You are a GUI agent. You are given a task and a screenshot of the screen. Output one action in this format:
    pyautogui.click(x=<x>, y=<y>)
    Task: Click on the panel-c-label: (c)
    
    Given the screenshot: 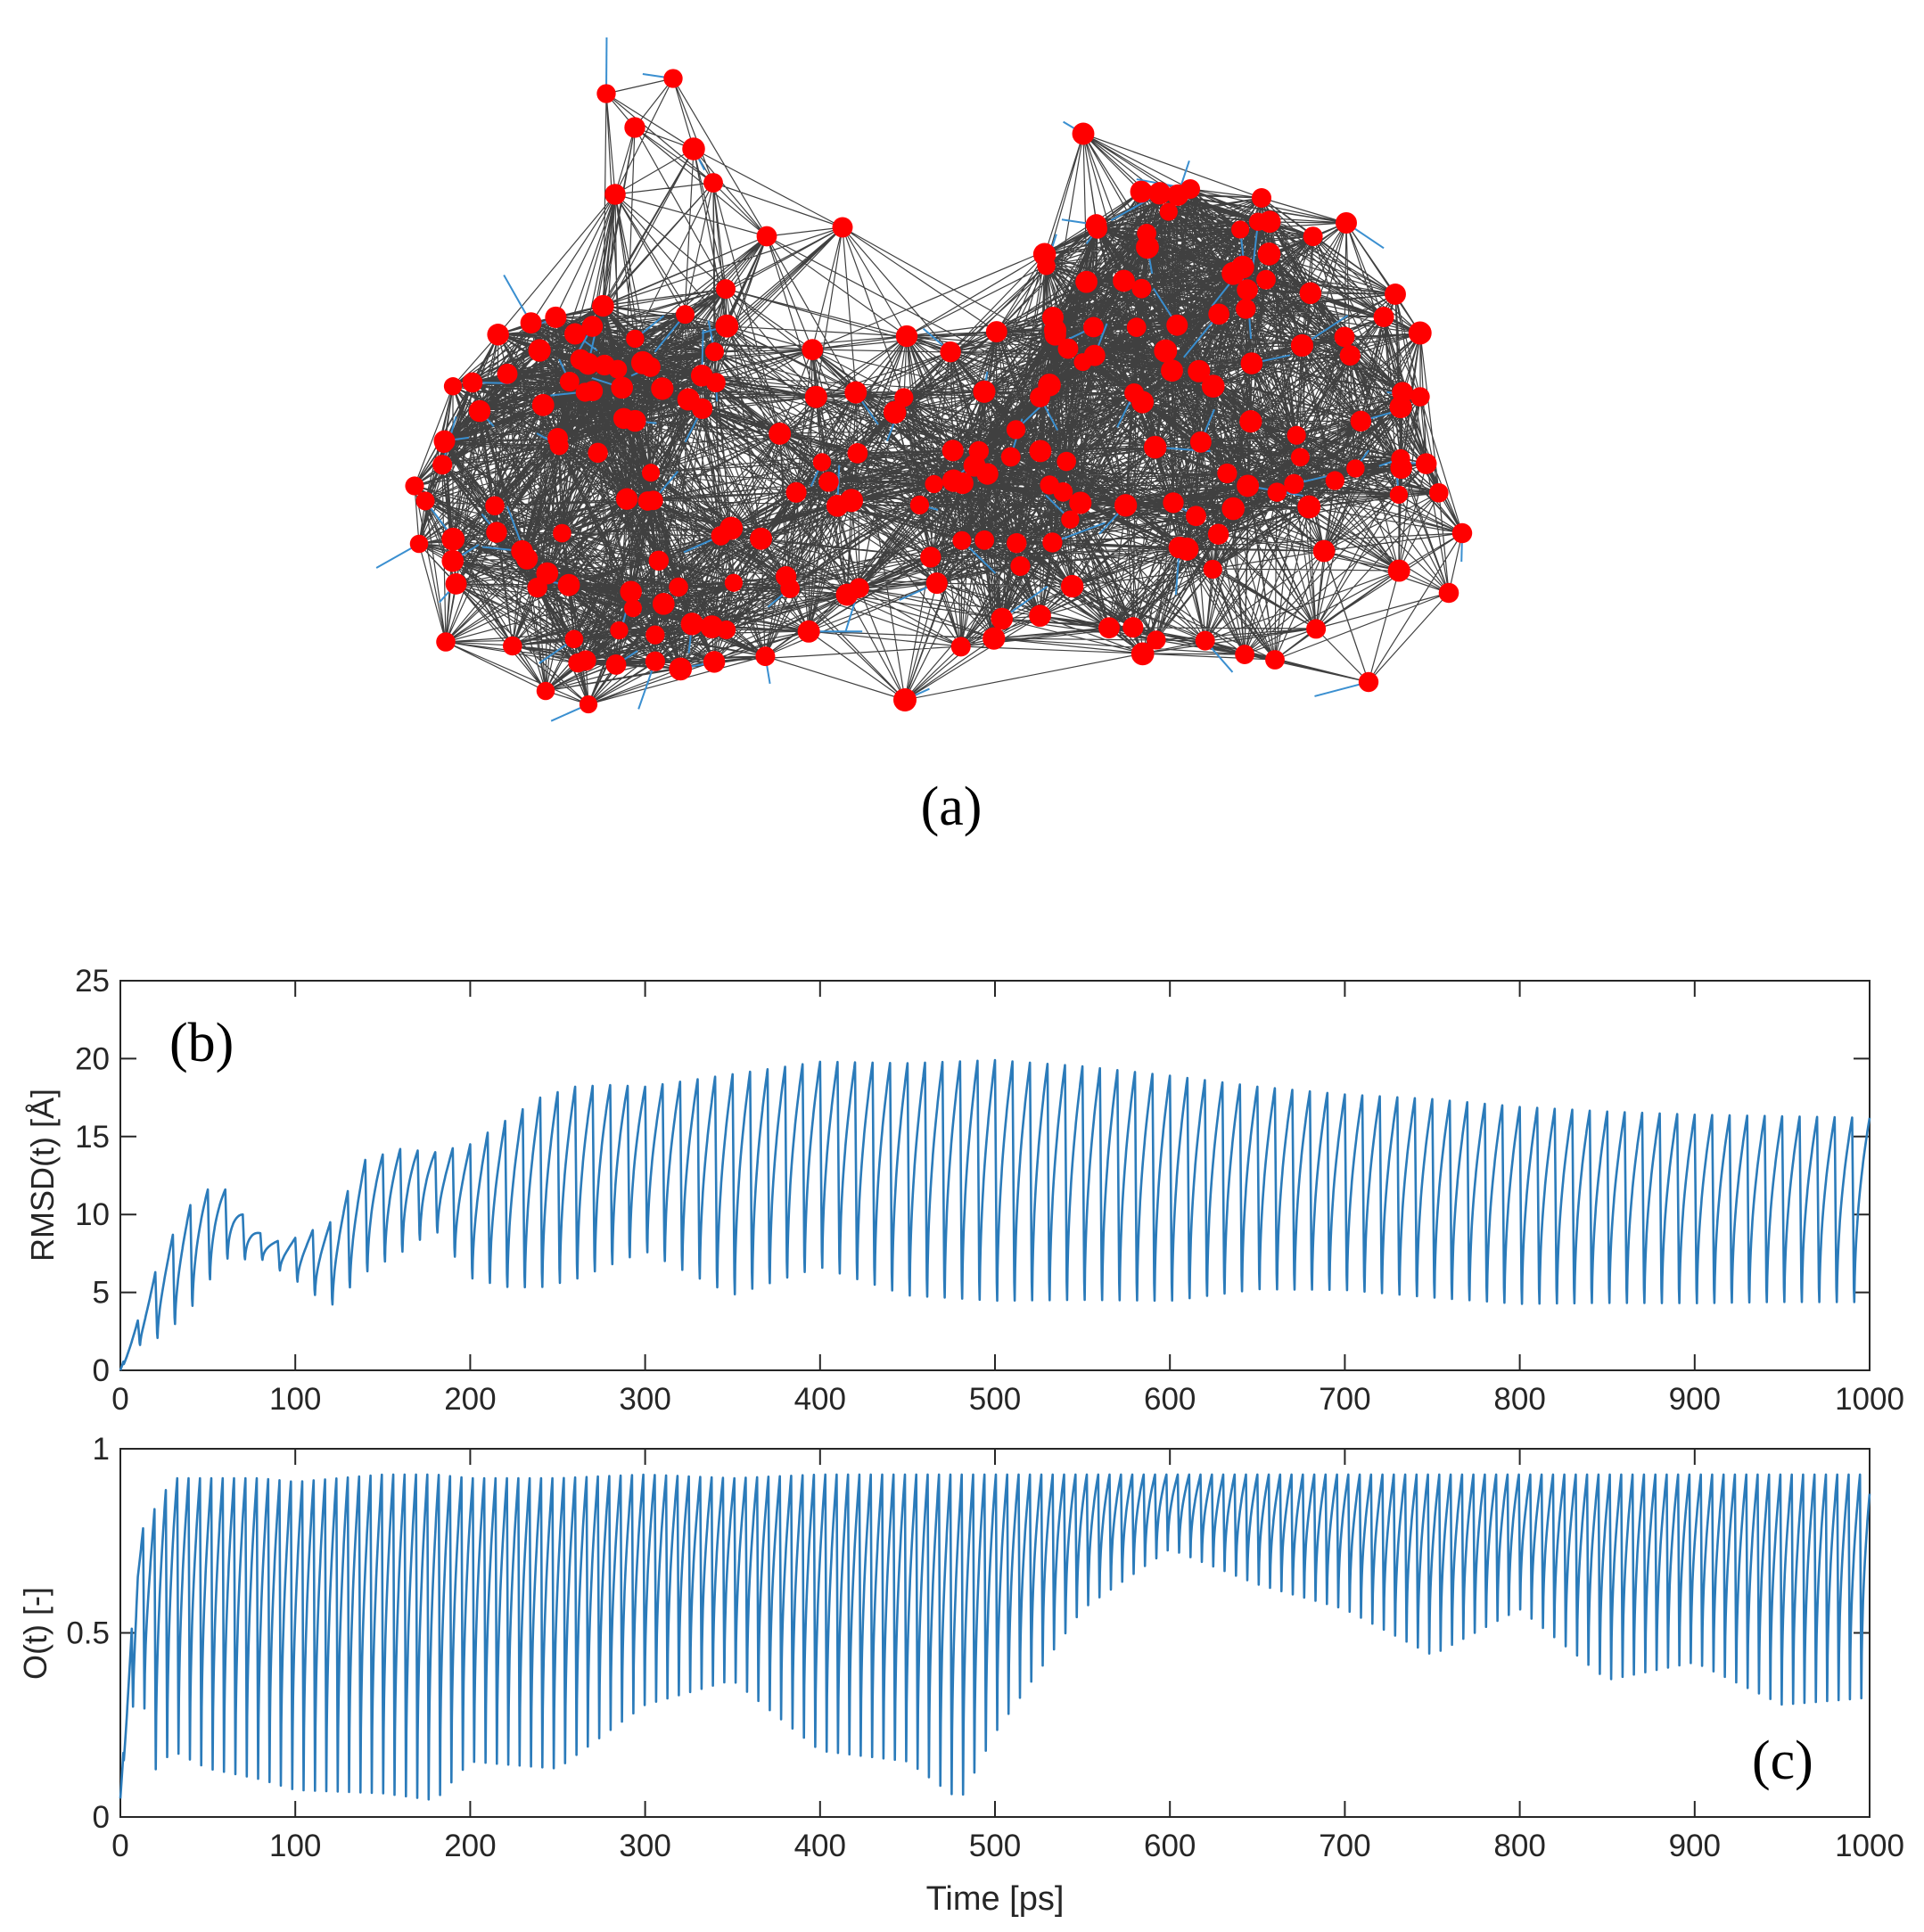 What is the action you would take?
    pyautogui.click(x=1782, y=1761)
    